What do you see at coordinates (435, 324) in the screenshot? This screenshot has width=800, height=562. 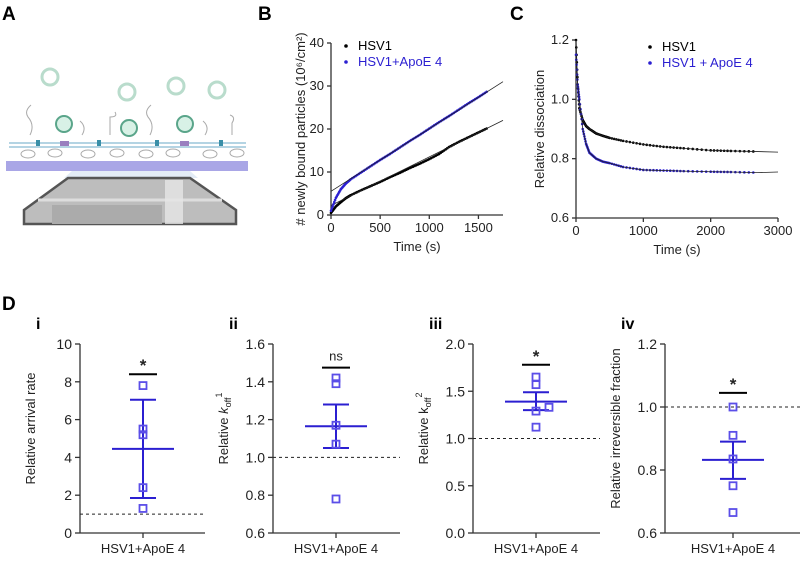 I see `sub-panel-label: iii` at bounding box center [435, 324].